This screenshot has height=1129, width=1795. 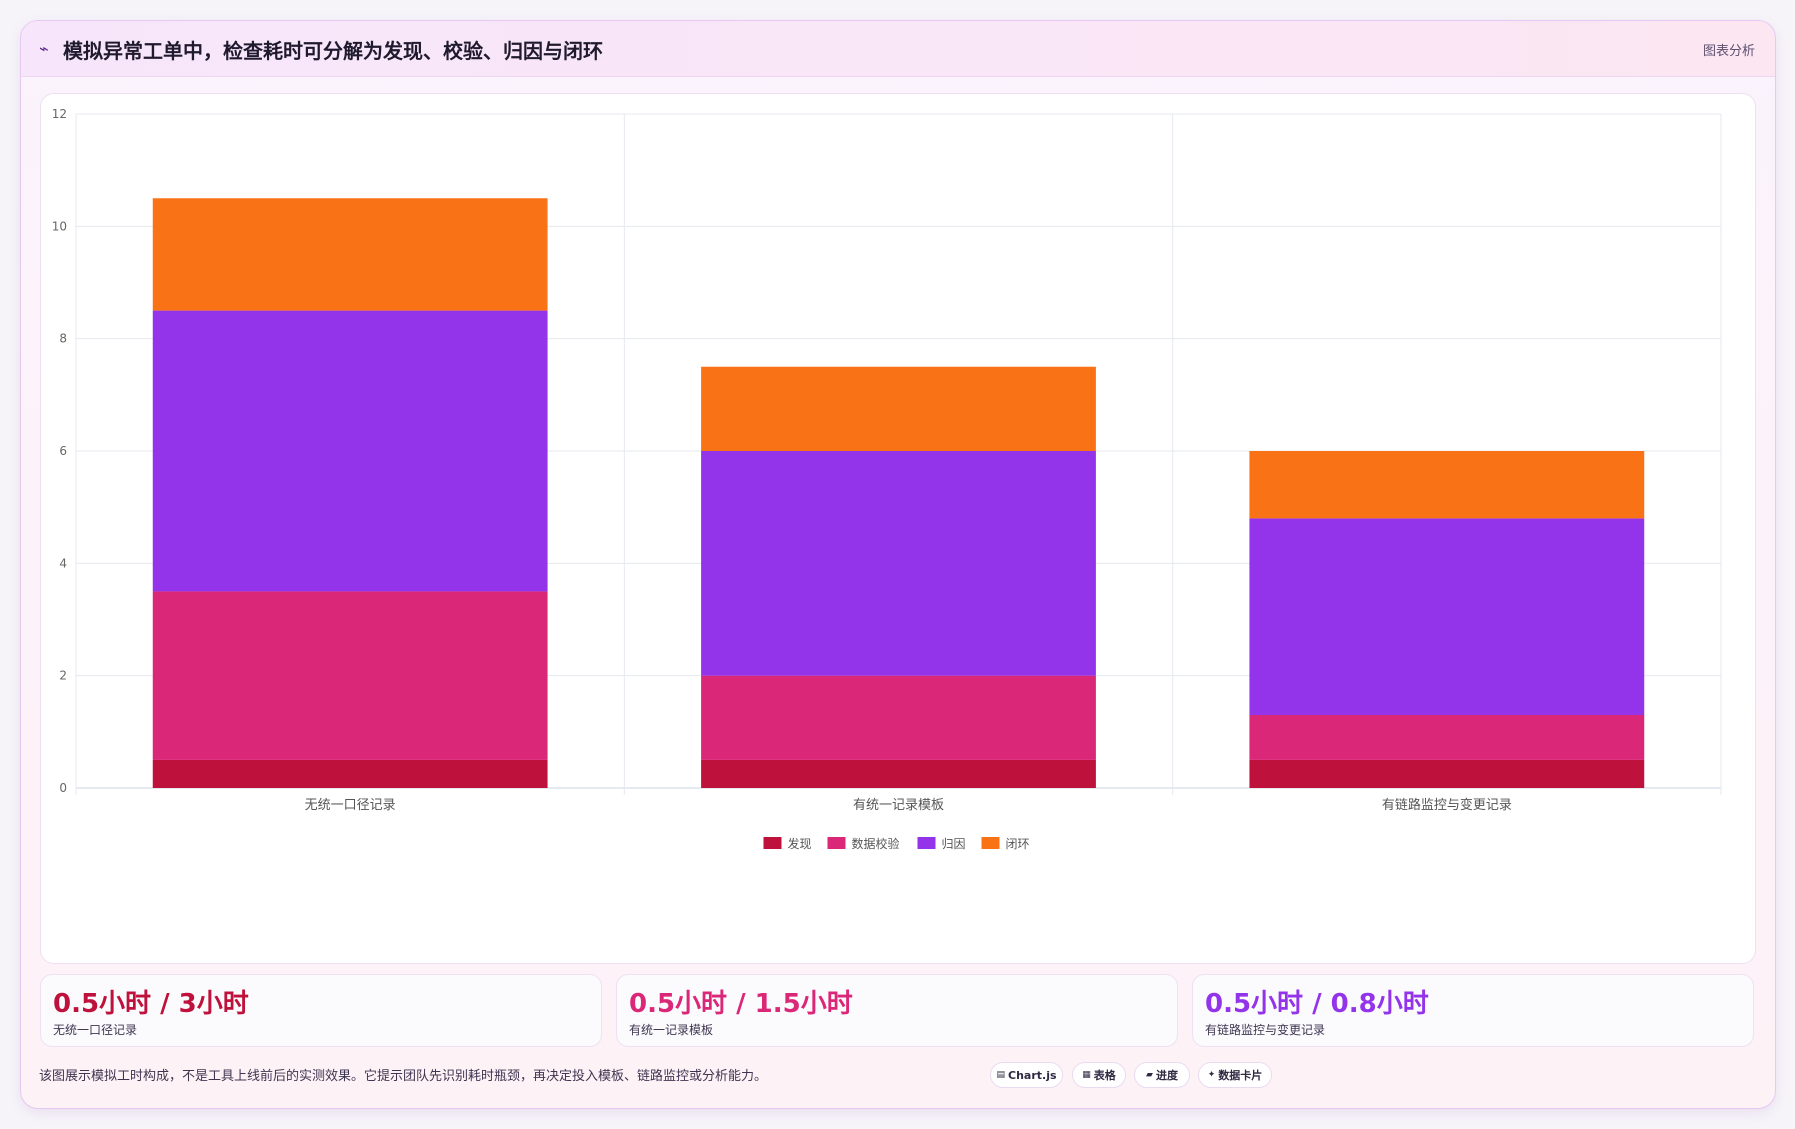 What do you see at coordinates (63, 451) in the screenshot?
I see `y-tick-label: 6` at bounding box center [63, 451].